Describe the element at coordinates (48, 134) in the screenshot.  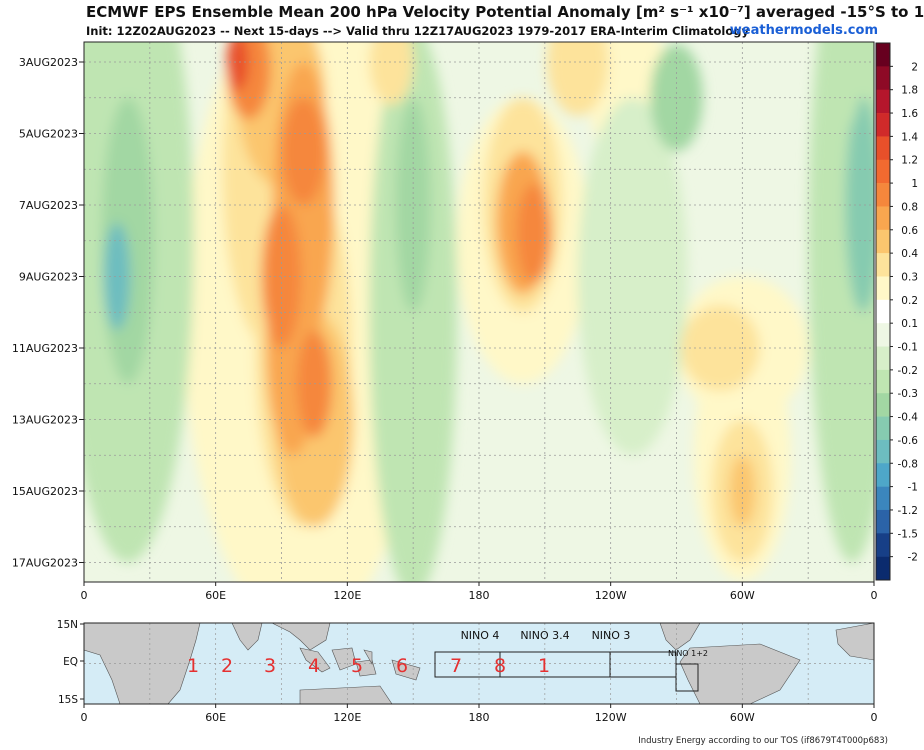
I see `y-tick-label: 5AUG2023` at that location.